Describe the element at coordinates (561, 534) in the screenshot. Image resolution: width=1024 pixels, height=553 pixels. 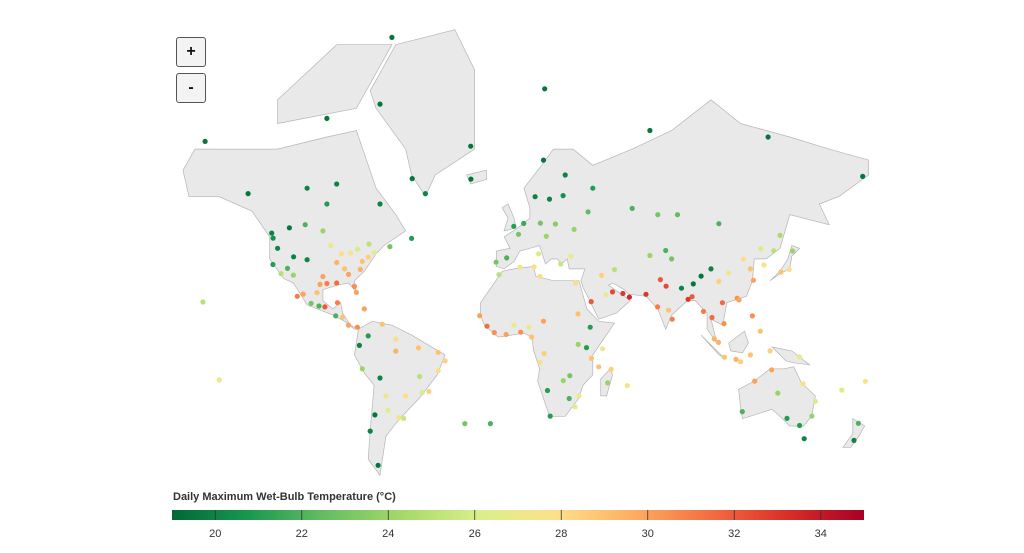
I see `legend-tick-label: 28` at that location.